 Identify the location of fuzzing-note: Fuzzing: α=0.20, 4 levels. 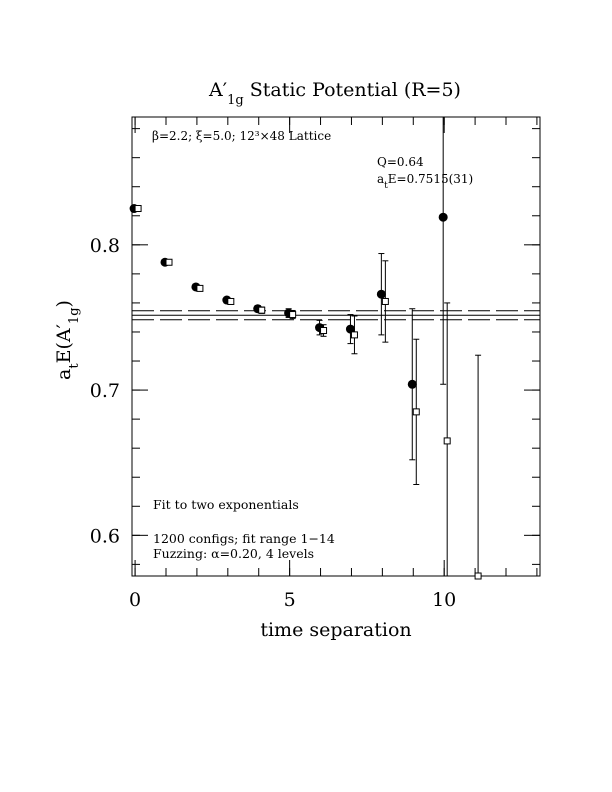
(233, 553).